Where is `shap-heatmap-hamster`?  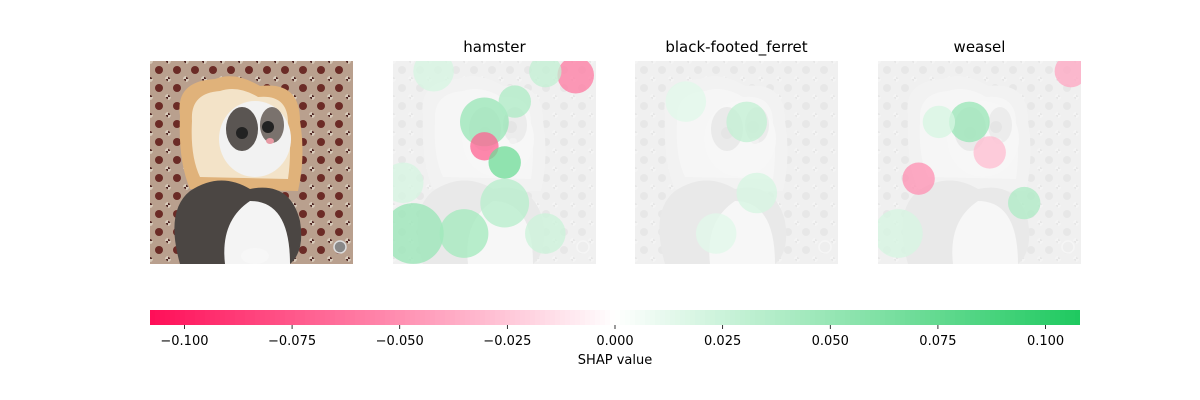 shap-heatmap-hamster is located at coordinates (494, 162).